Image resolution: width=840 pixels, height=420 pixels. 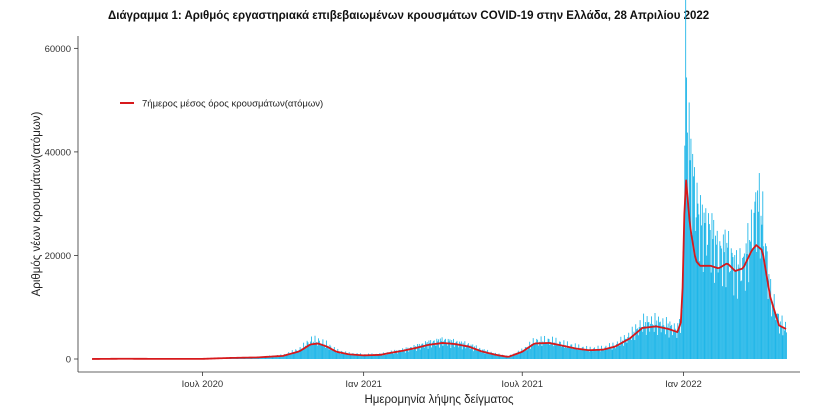 I want to click on x-axis-label: Ημερομηνία λήψης δείγματος, so click(x=439, y=400).